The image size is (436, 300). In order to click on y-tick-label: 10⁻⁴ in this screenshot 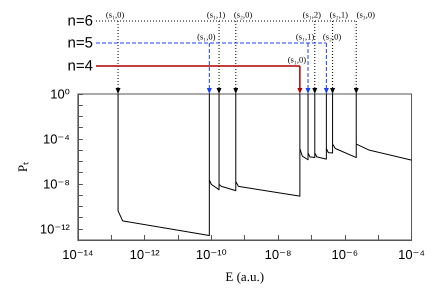, I will do `click(56, 138)`.